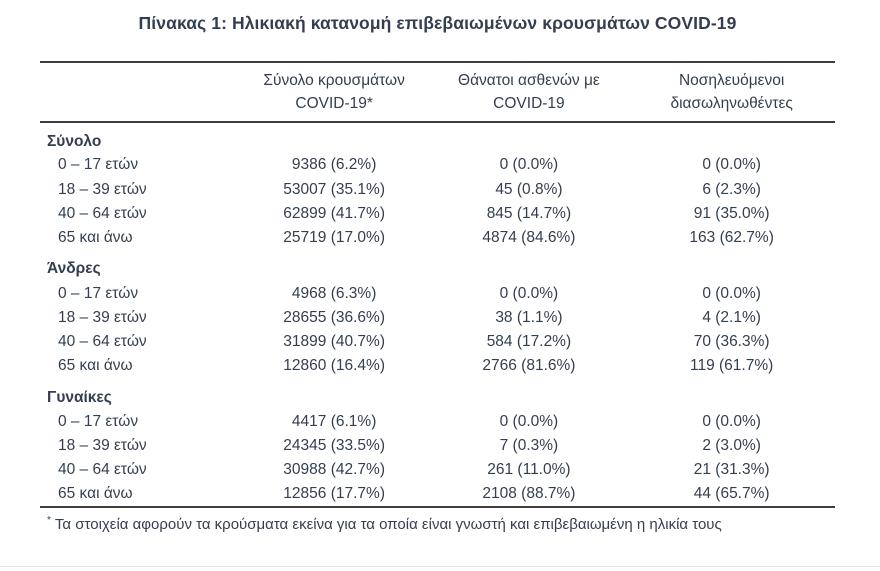 This screenshot has height=571, width=880. Describe the element at coordinates (49, 520) in the screenshot. I see `footnote-marker: *` at that location.